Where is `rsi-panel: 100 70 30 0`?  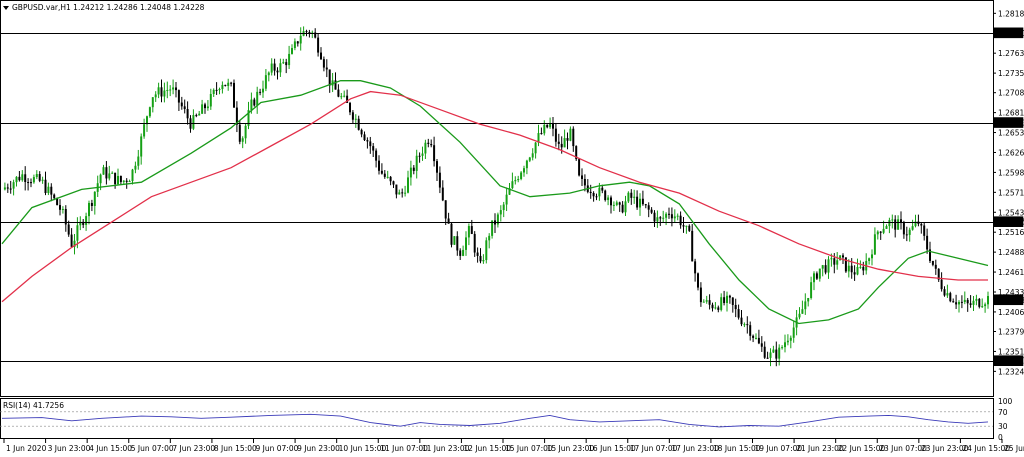 rsi-panel: 100 70 30 0 is located at coordinates (506, 419).